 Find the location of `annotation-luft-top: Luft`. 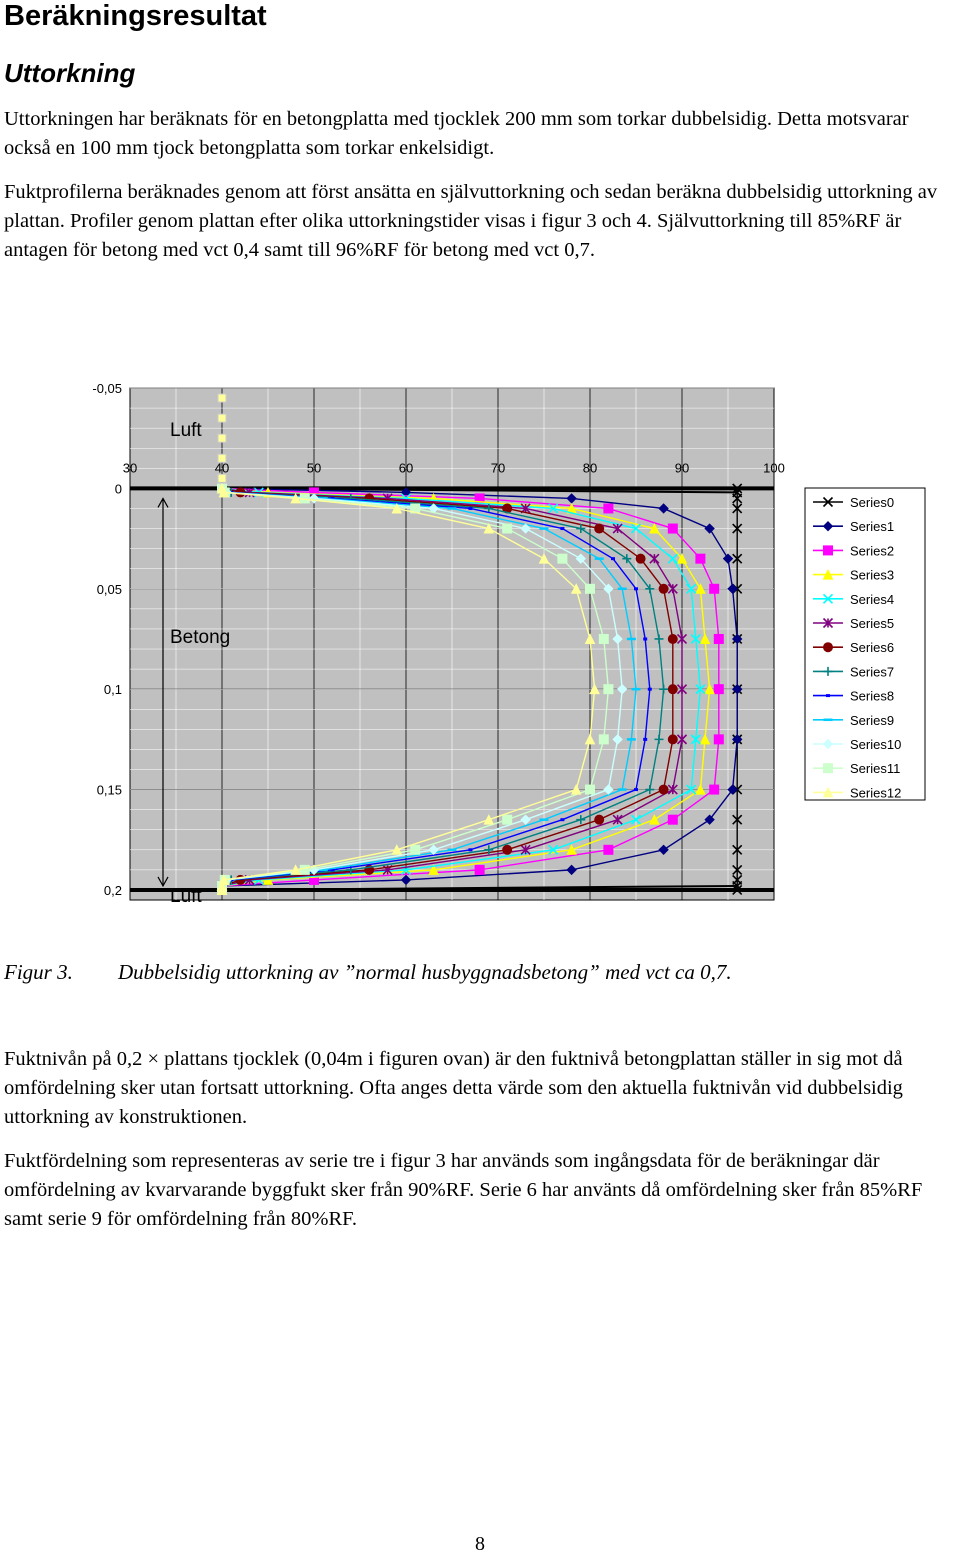

annotation-luft-top: Luft is located at coordinates (186, 430).